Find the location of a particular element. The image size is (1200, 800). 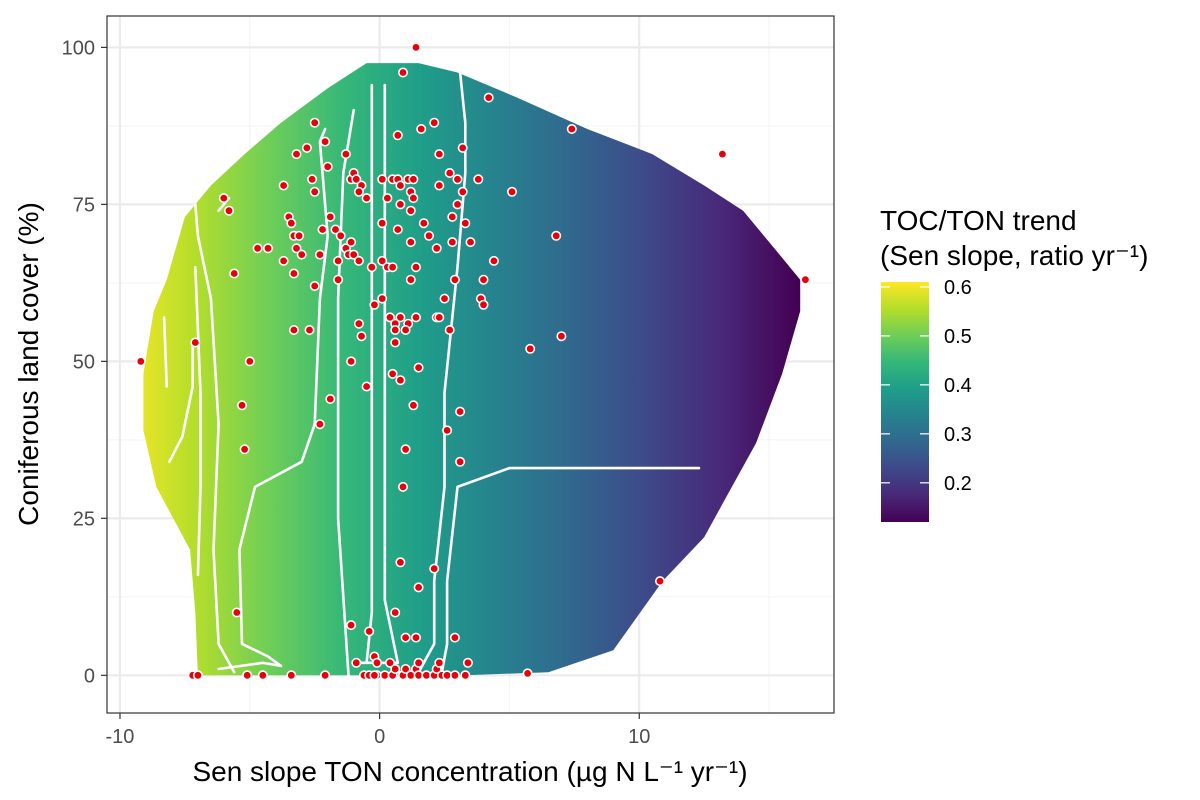

x-tick-label: 0 is located at coordinates (379, 737).